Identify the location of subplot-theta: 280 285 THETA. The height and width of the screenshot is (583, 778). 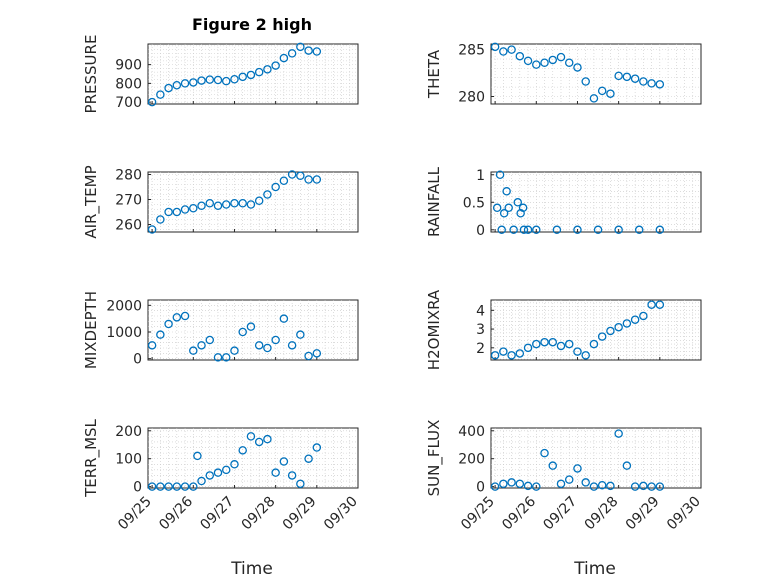
(563, 74).